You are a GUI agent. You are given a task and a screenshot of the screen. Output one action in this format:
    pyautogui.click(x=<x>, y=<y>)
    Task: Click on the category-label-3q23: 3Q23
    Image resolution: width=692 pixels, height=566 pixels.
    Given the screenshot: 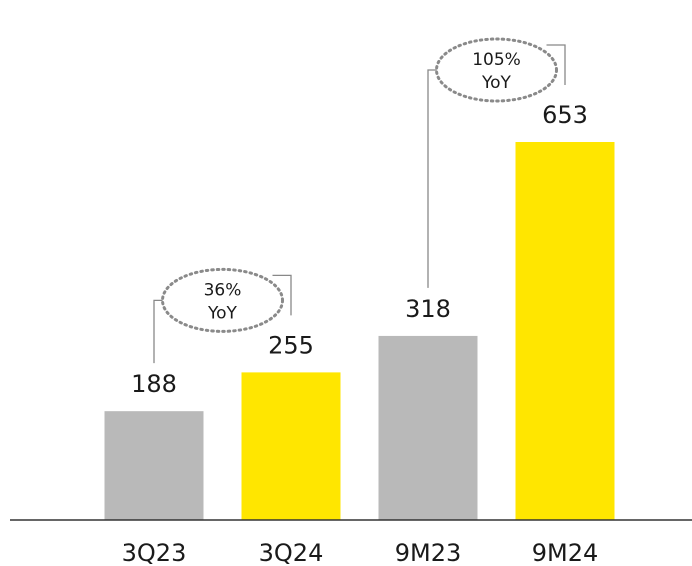 What is the action you would take?
    pyautogui.click(x=154, y=552)
    